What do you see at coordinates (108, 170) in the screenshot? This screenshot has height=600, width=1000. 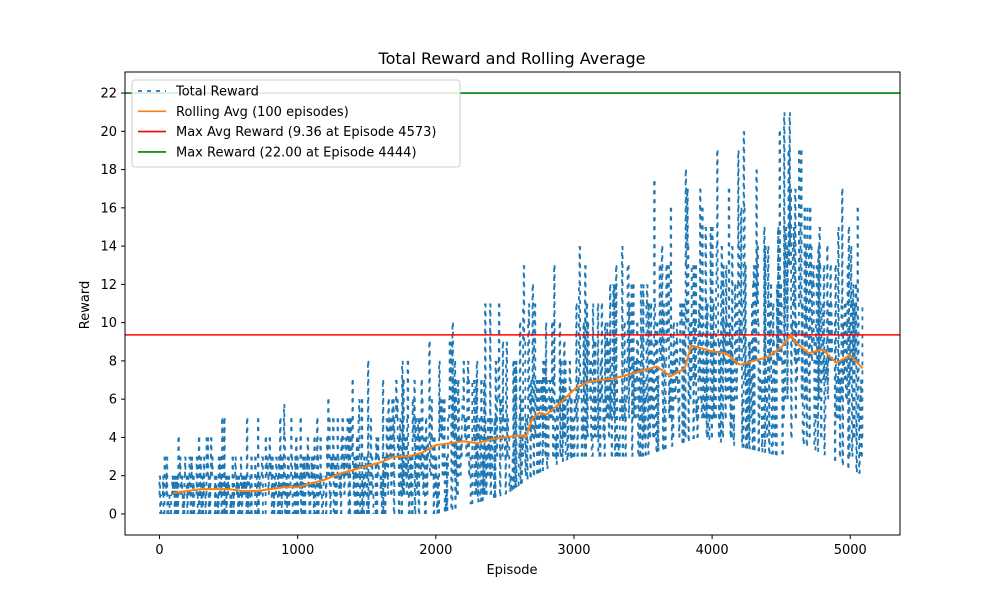 I see `y-tick-label: 18` at bounding box center [108, 170].